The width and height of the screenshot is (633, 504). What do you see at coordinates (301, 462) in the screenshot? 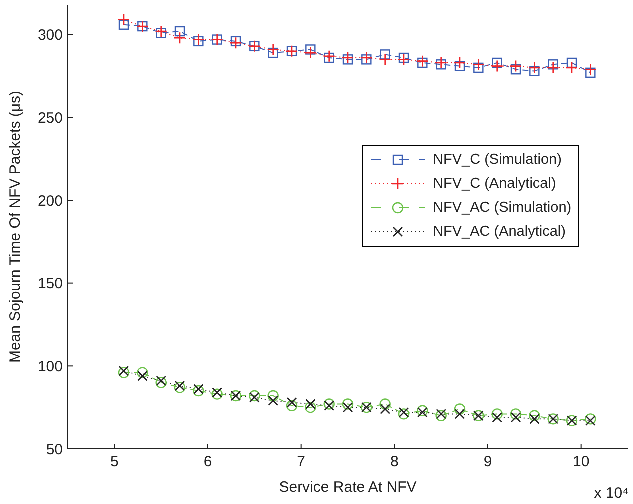
I see `x-tick-label: 7` at bounding box center [301, 462].